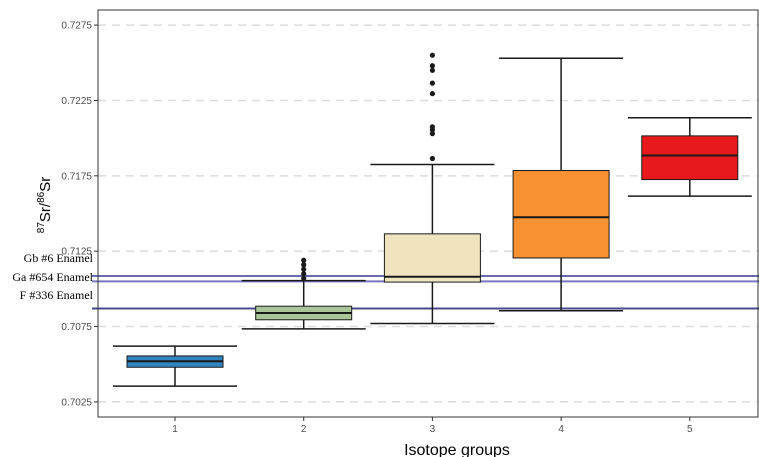 The image size is (759, 457). Describe the element at coordinates (76, 327) in the screenshot. I see `y-tick-label-1: 0.7075` at that location.